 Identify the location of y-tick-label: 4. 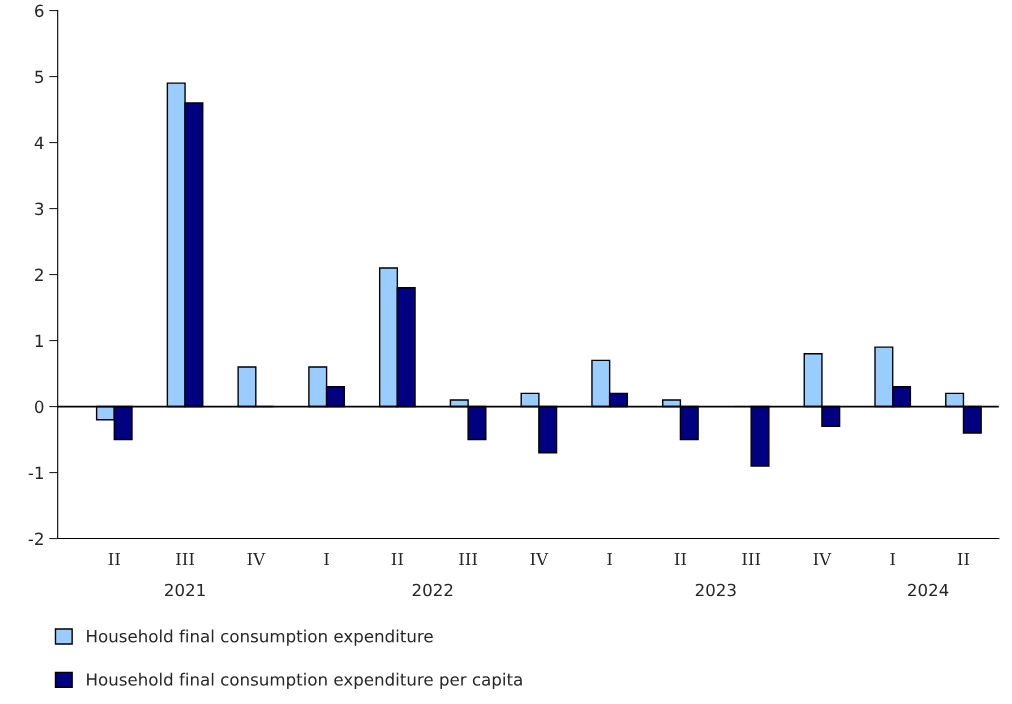
(39, 142).